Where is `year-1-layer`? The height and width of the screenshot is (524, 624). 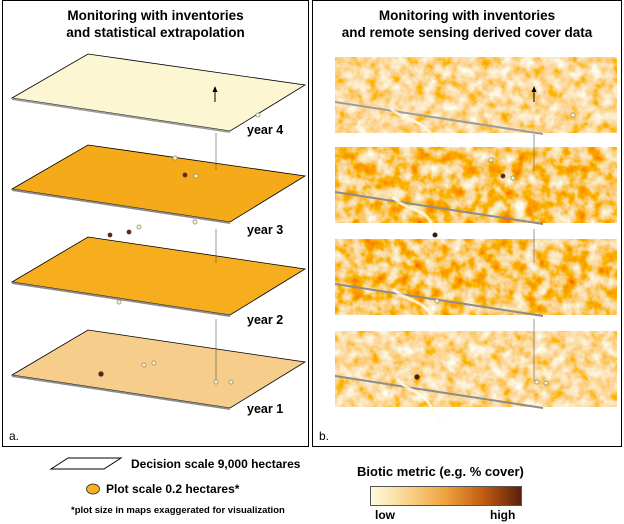
year-1-layer is located at coordinates (158, 369).